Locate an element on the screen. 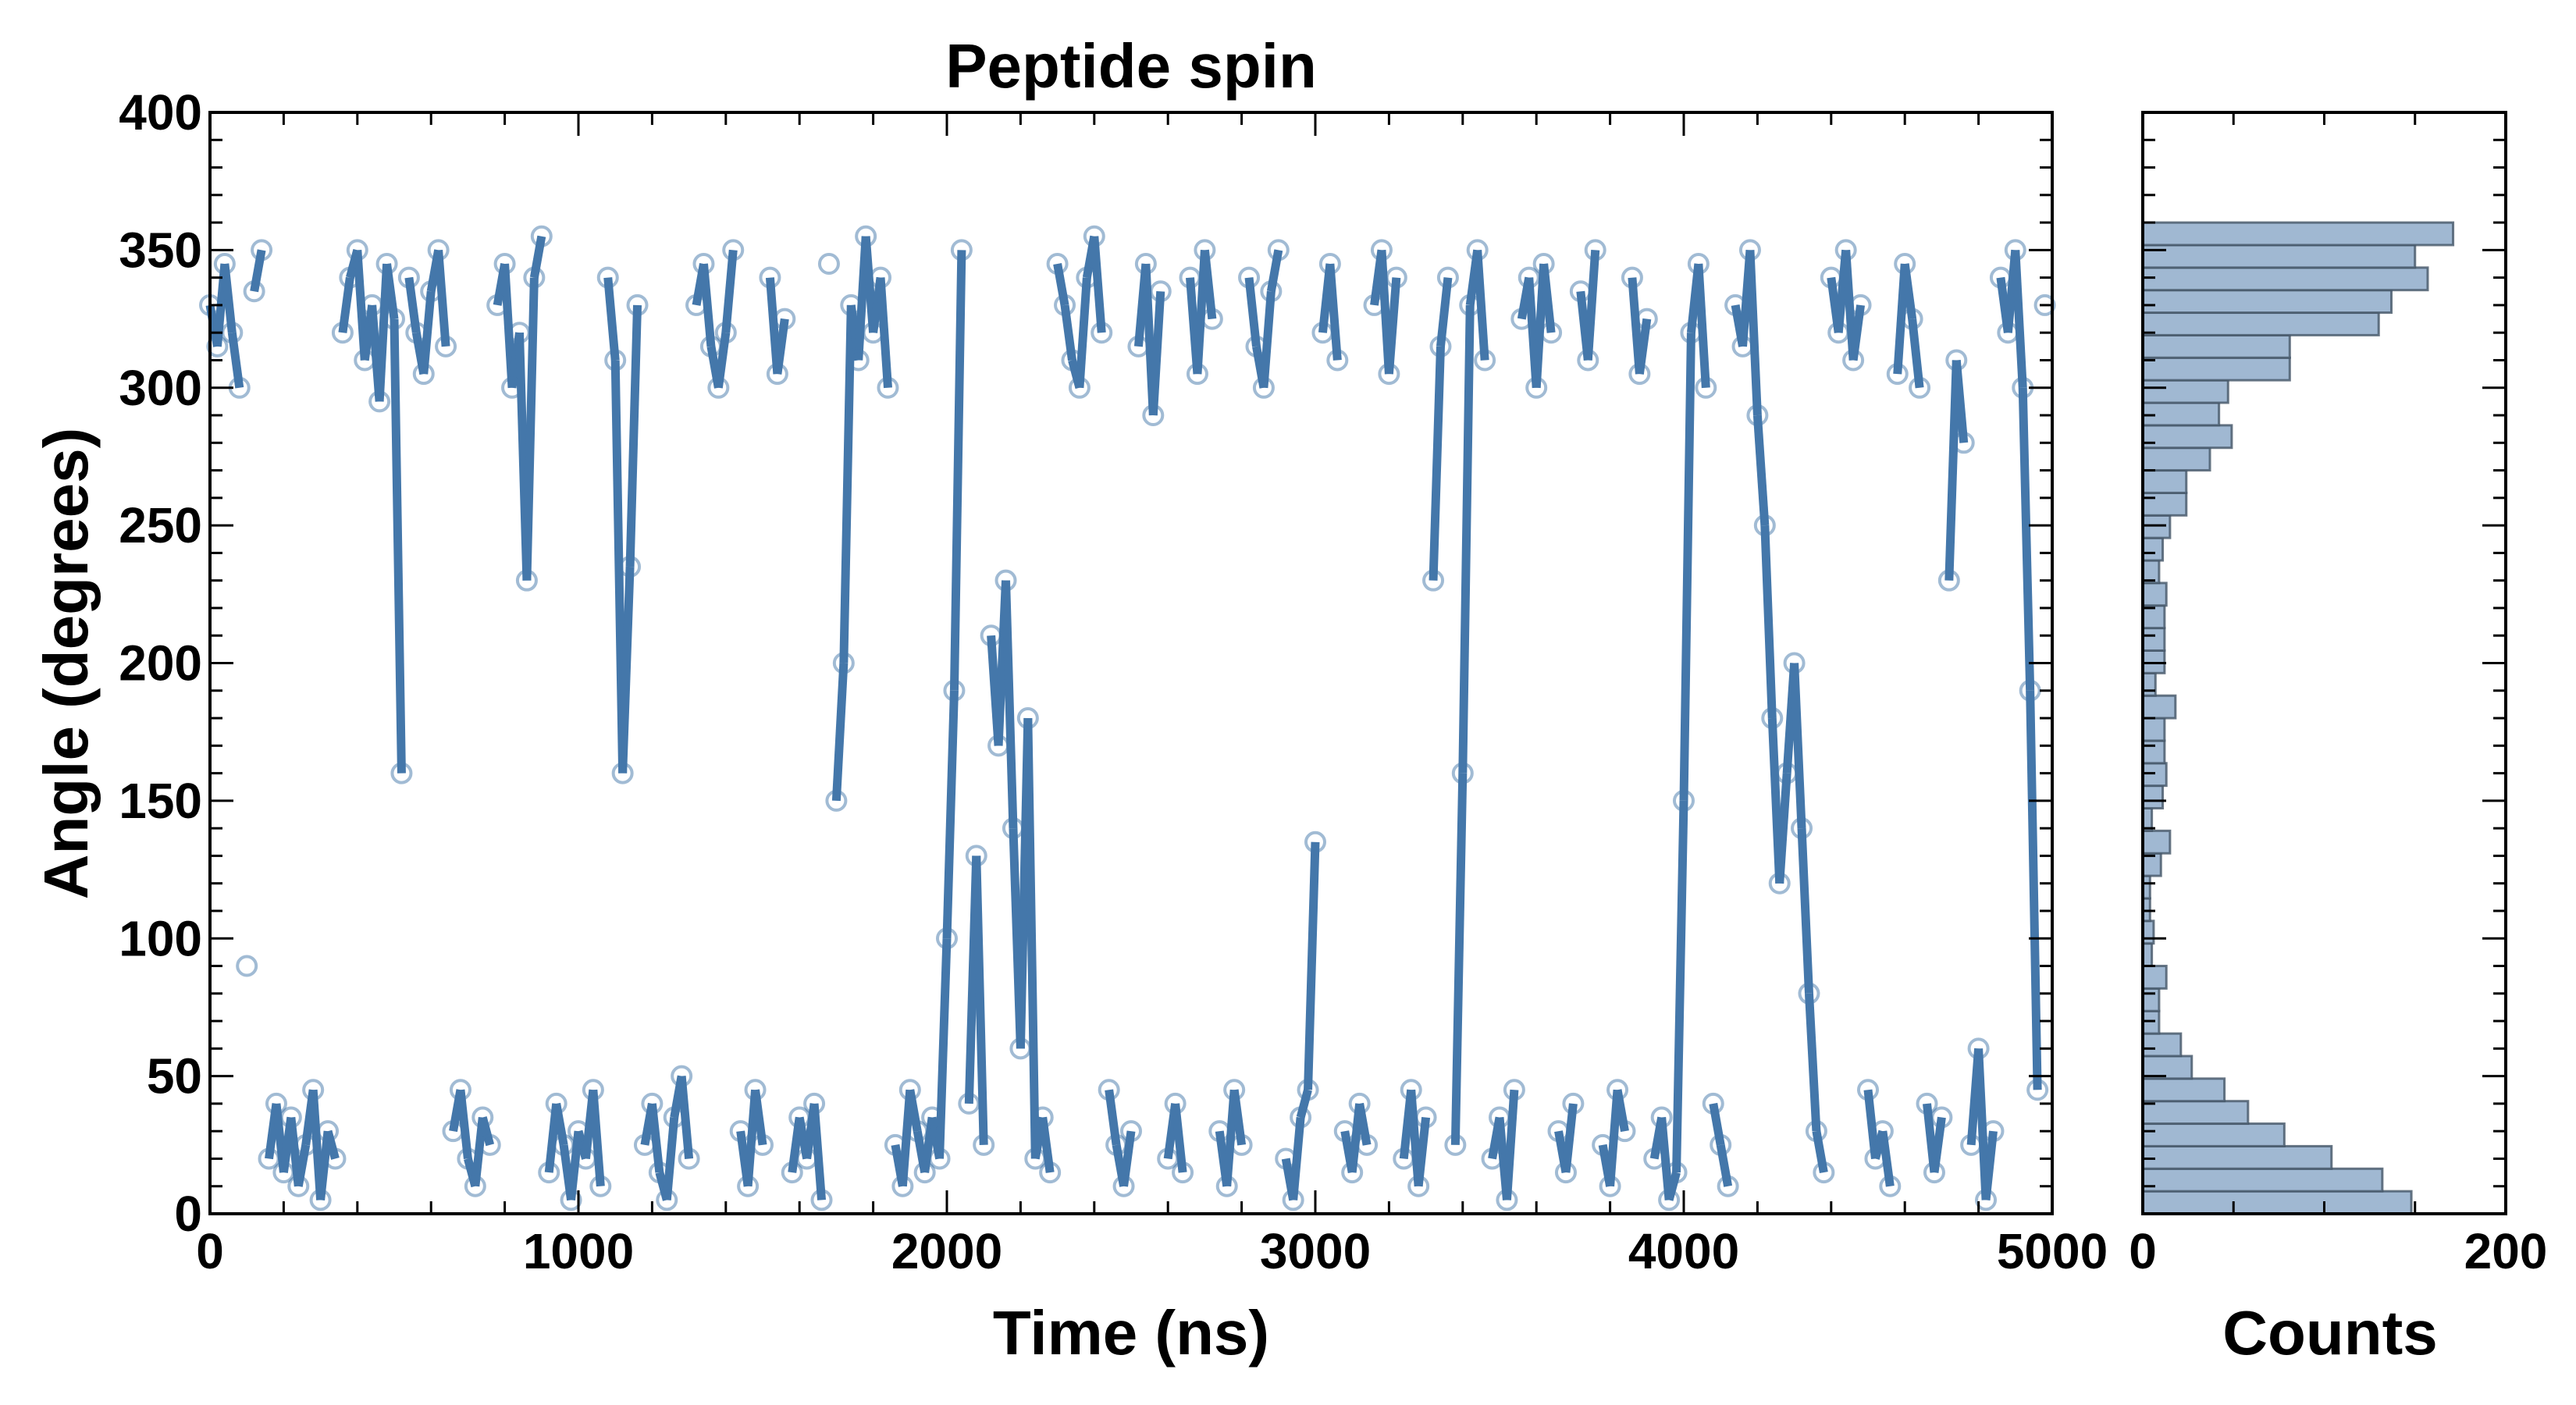 This screenshot has width=2576, height=1405. y-axis-label: Angle (degrees) is located at coordinates (66, 664).